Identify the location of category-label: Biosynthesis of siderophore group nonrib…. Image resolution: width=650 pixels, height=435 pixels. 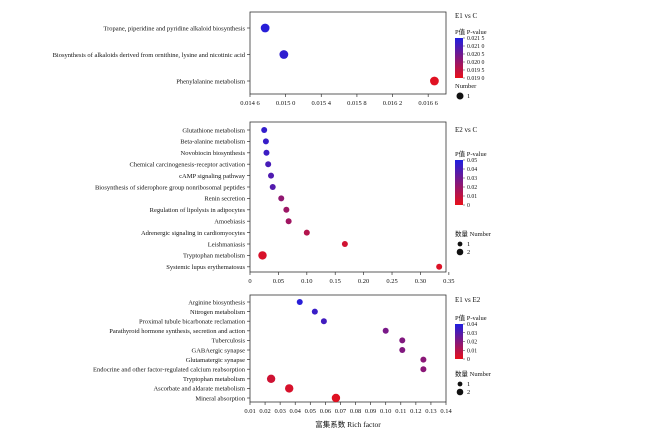
(170, 187).